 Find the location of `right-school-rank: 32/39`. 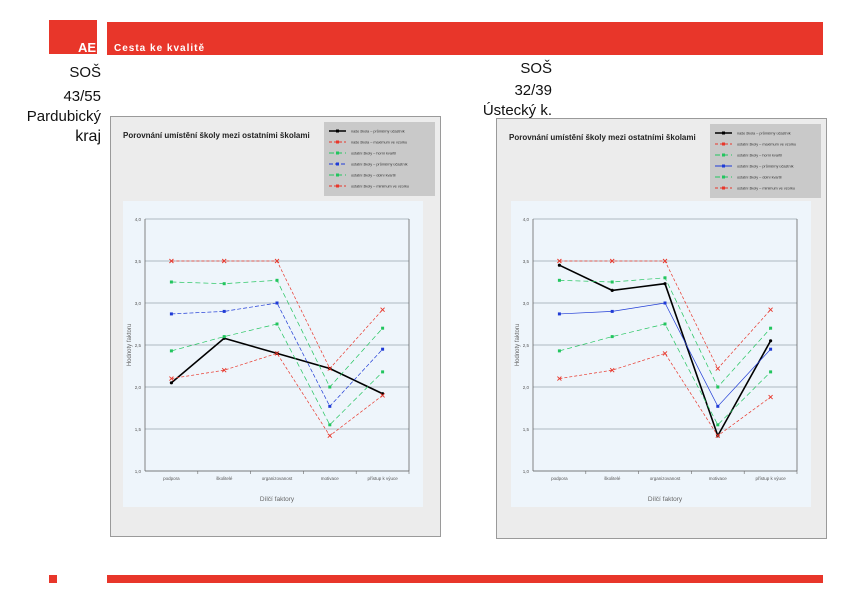

right-school-rank: 32/39 is located at coordinates (533, 90).